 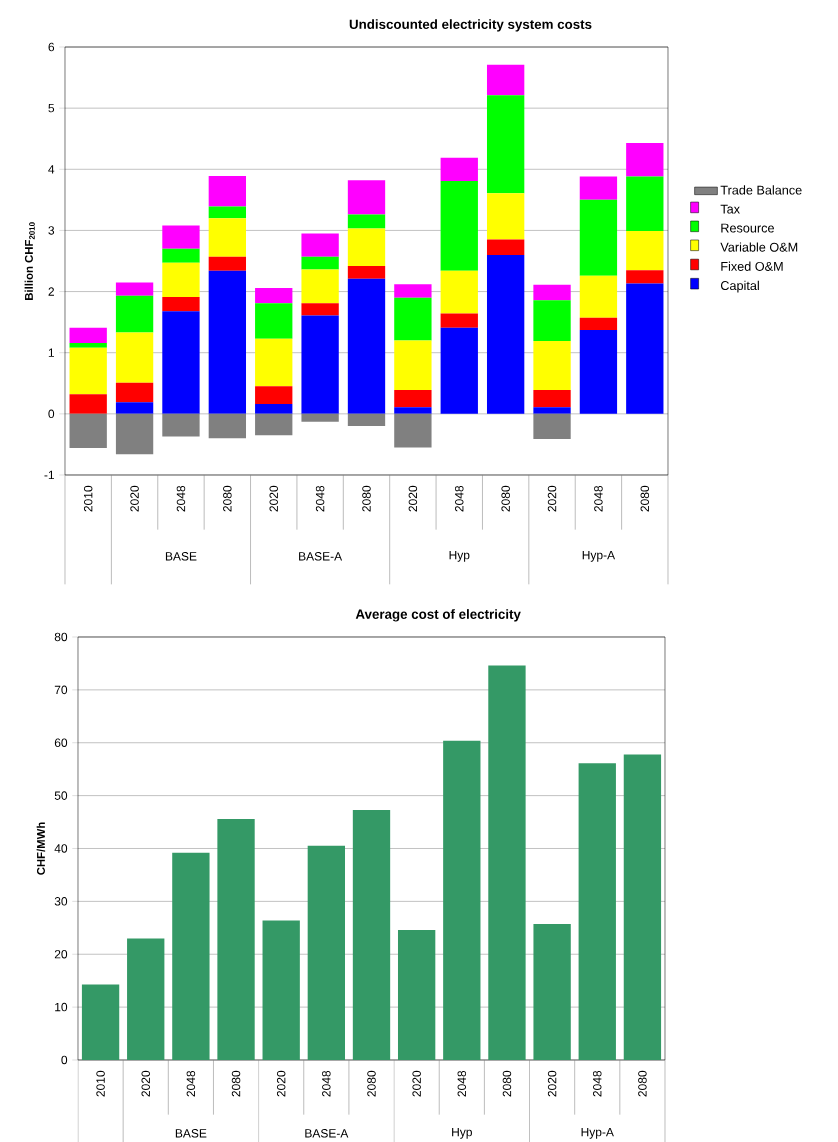 I want to click on y-tick-label: 10, so click(x=61, y=1007).